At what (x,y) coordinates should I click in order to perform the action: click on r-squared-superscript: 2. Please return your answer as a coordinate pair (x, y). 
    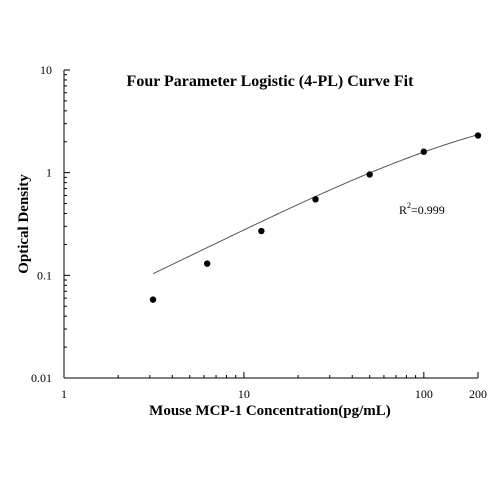
    Looking at the image, I should click on (409, 205).